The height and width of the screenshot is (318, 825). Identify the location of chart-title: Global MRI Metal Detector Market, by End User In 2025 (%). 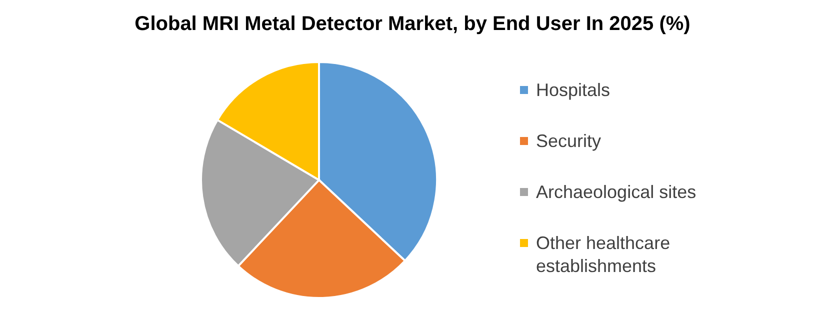
(412, 24).